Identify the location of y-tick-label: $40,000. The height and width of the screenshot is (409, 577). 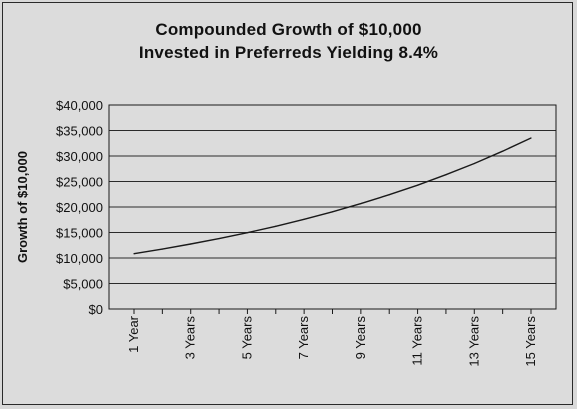
(79, 105).